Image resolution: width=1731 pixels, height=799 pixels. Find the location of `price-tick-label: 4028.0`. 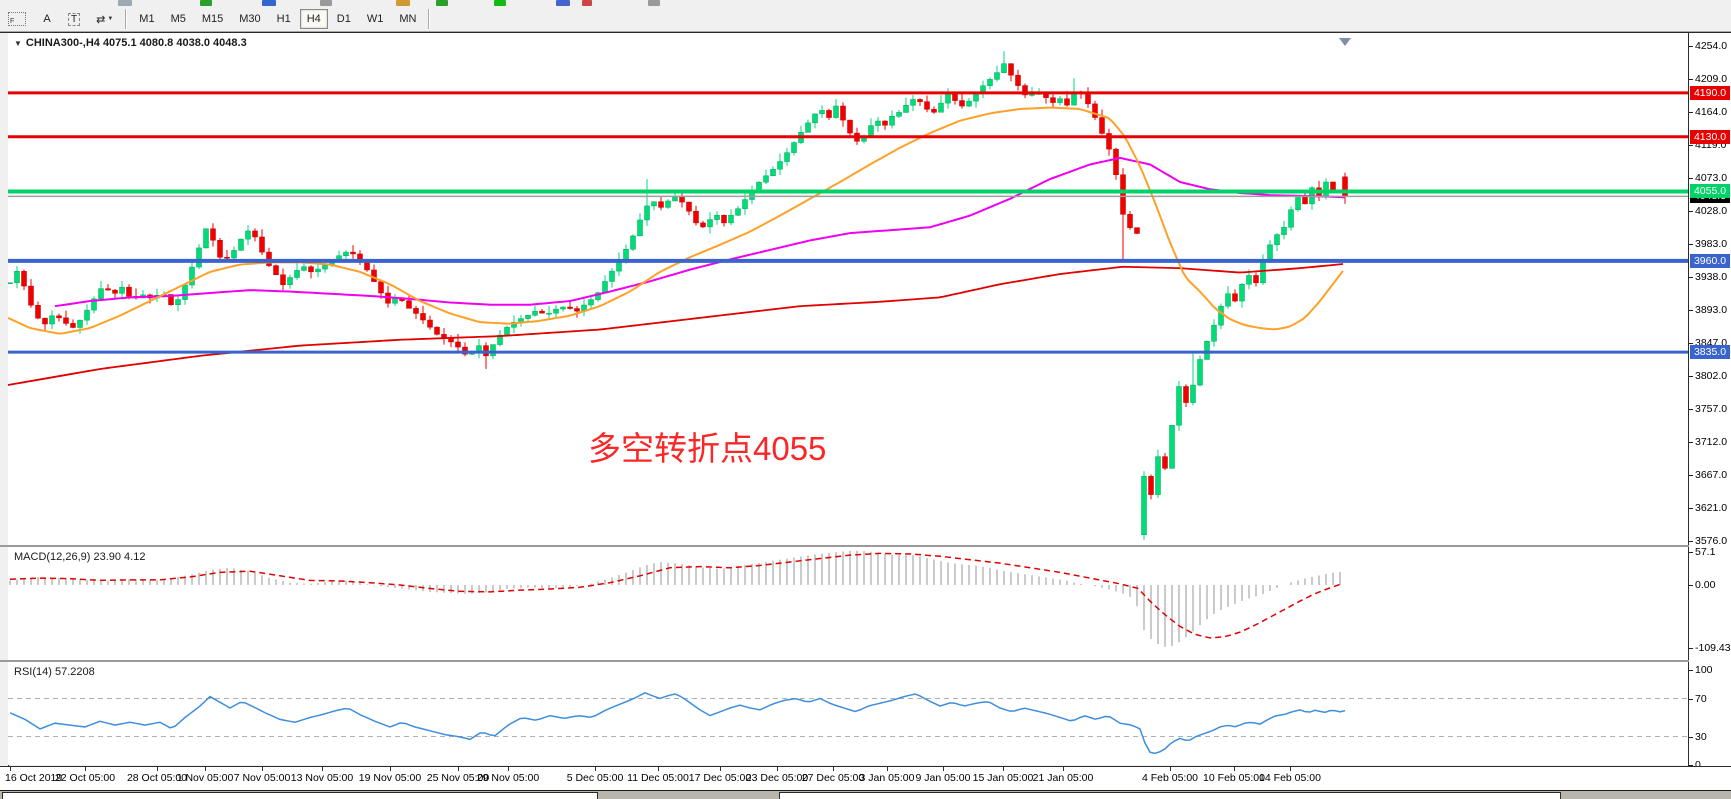

price-tick-label: 4028.0 is located at coordinates (1711, 211).